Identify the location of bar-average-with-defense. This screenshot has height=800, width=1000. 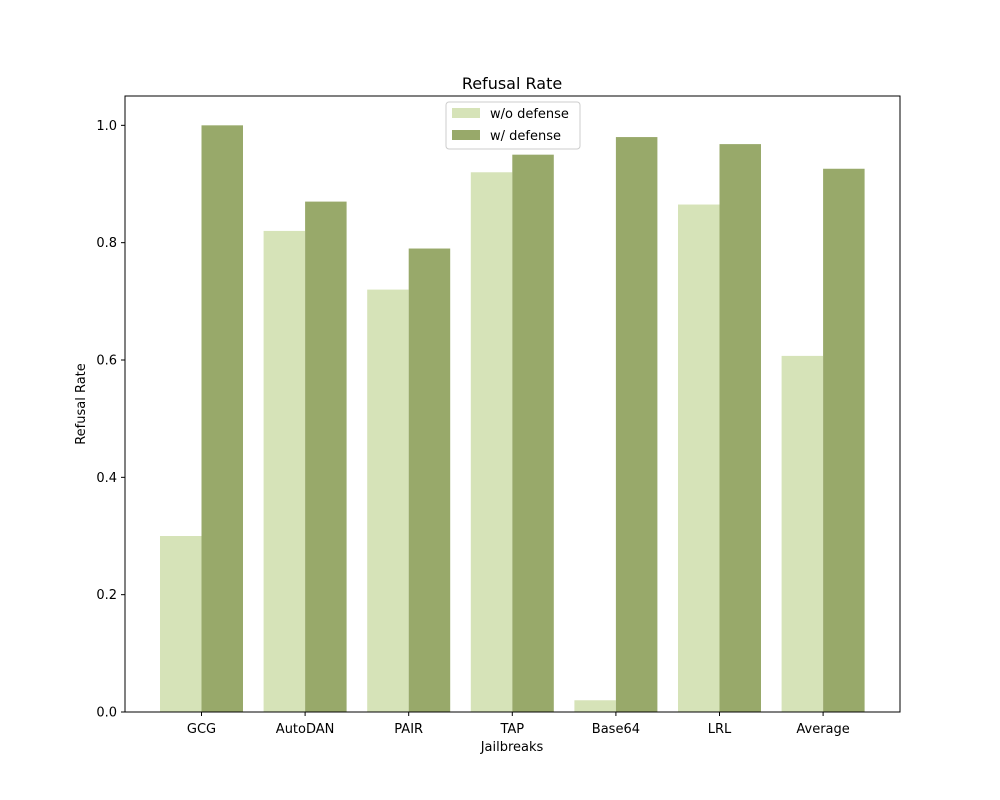
(844, 440).